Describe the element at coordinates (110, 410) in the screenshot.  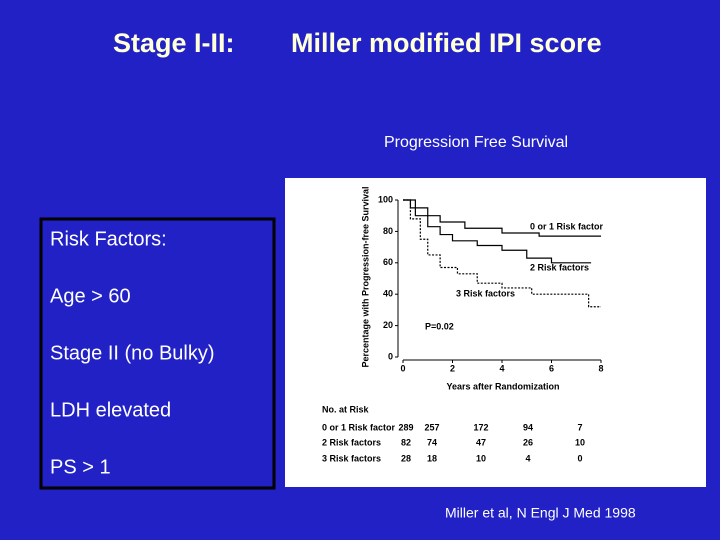
I see `risk-item: LDH elevated` at that location.